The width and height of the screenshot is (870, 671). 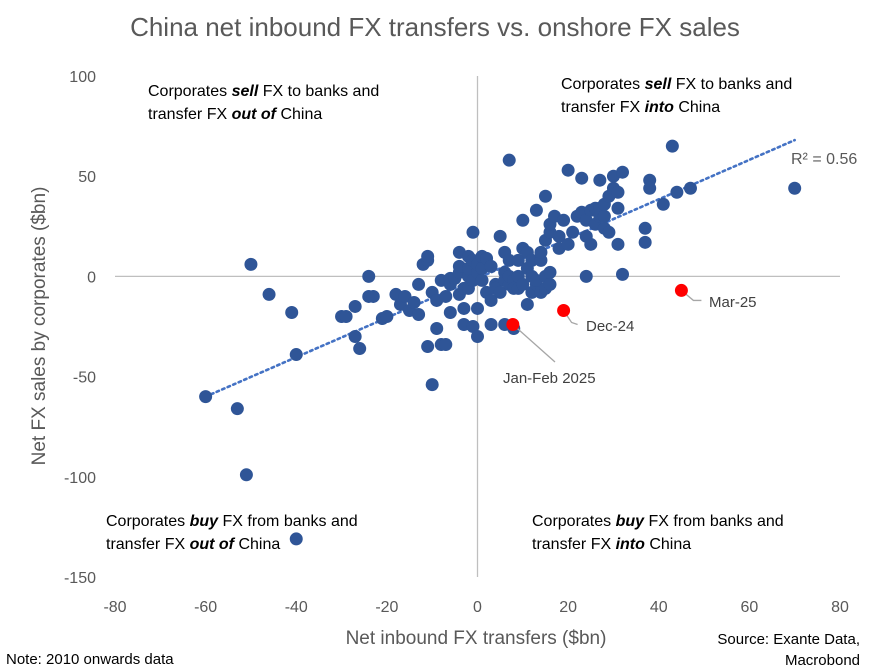 What do you see at coordinates (386, 607) in the screenshot?
I see `x-tick-label: -20` at bounding box center [386, 607].